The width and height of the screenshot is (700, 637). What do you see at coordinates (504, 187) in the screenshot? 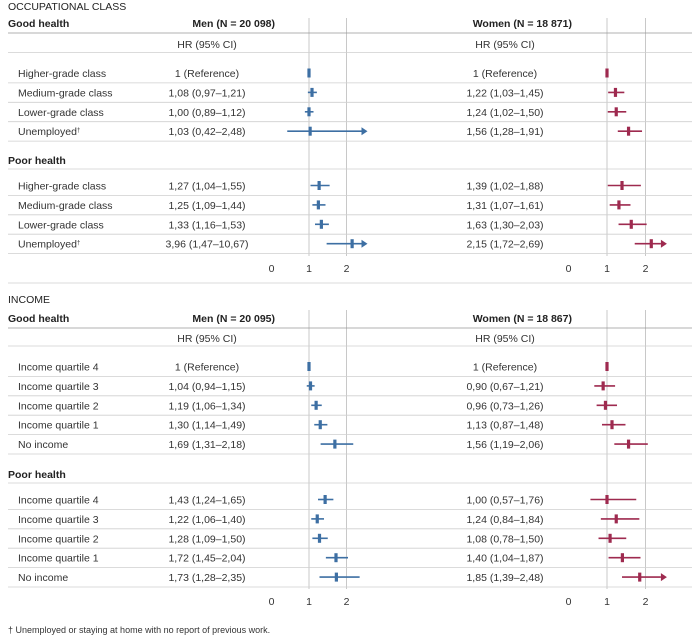
I see `women-hr-value: 1,39 (1,02–1,88)` at bounding box center [504, 187].